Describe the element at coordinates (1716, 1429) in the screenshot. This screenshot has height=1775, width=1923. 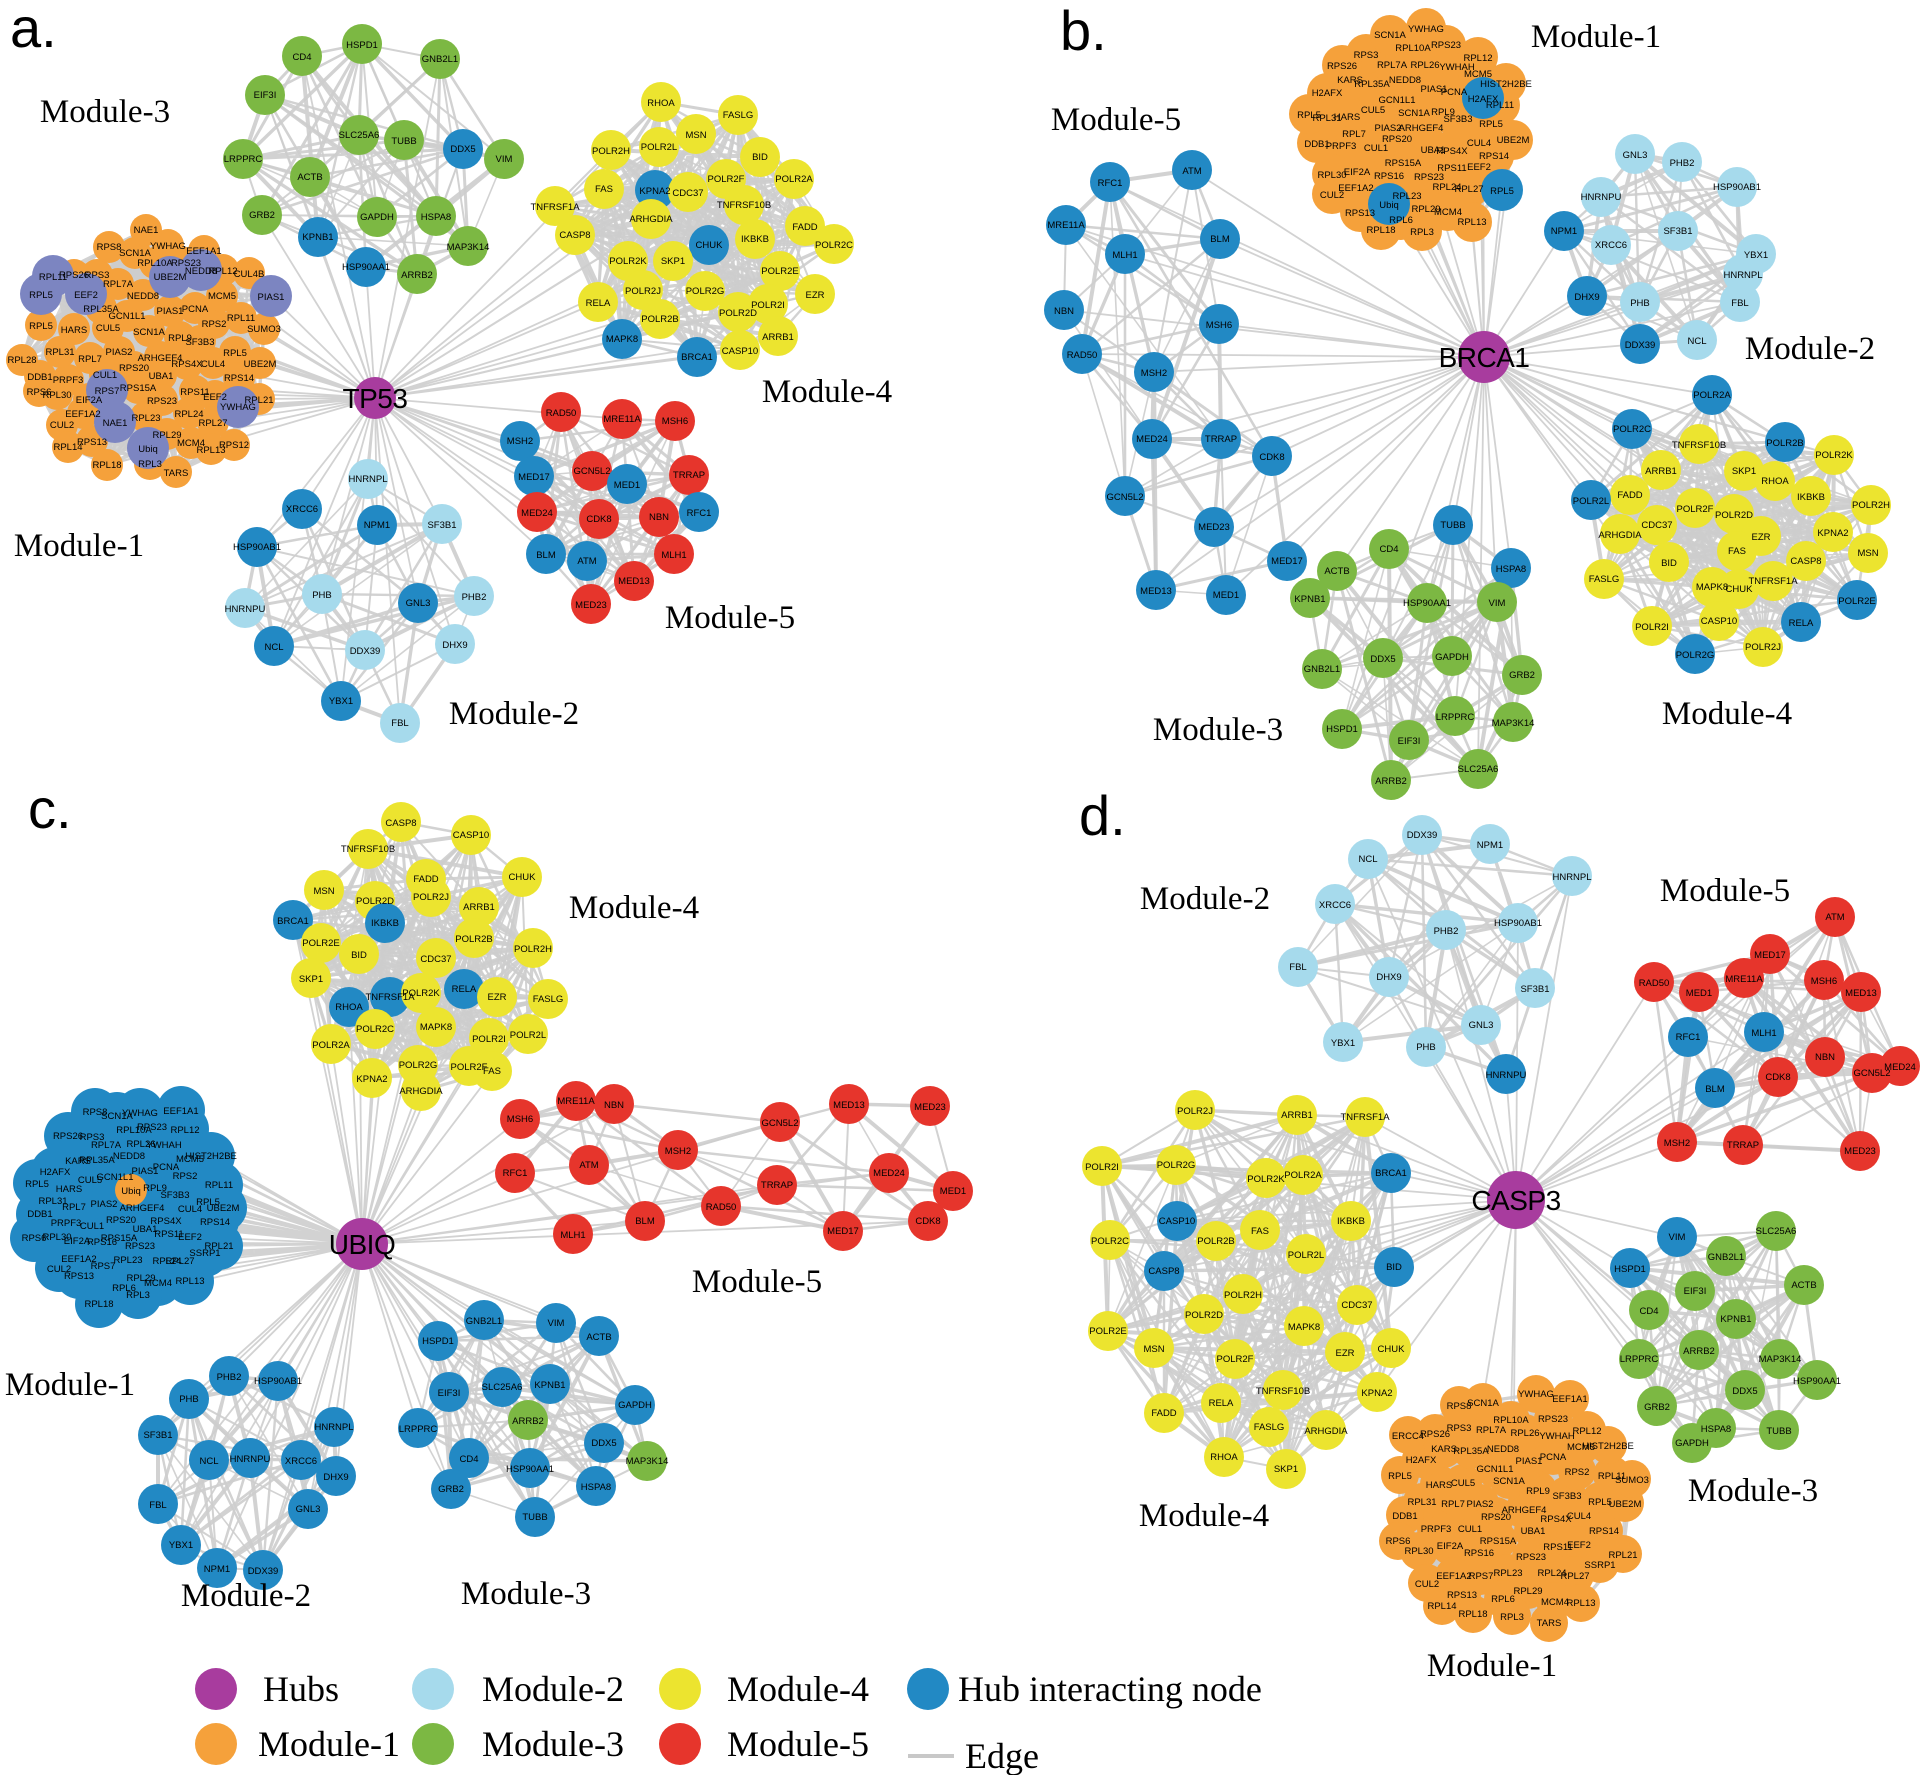
I see `svg-text: HSPA8` at that location.